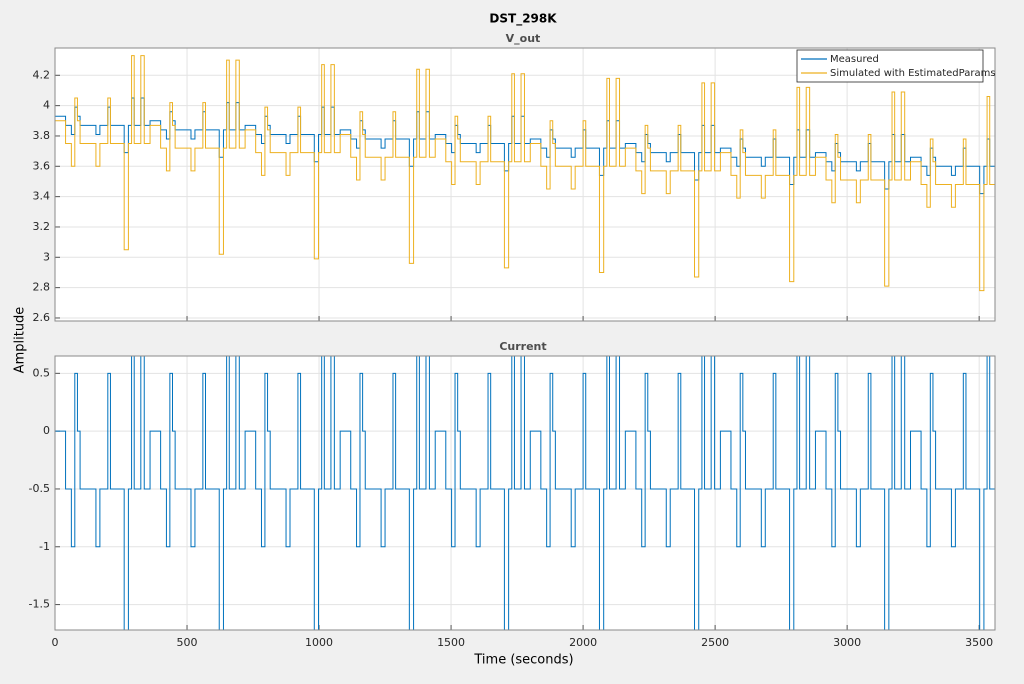 The height and width of the screenshot is (684, 1024). What do you see at coordinates (854, 59) in the screenshot?
I see `legend-label: Measured` at bounding box center [854, 59].